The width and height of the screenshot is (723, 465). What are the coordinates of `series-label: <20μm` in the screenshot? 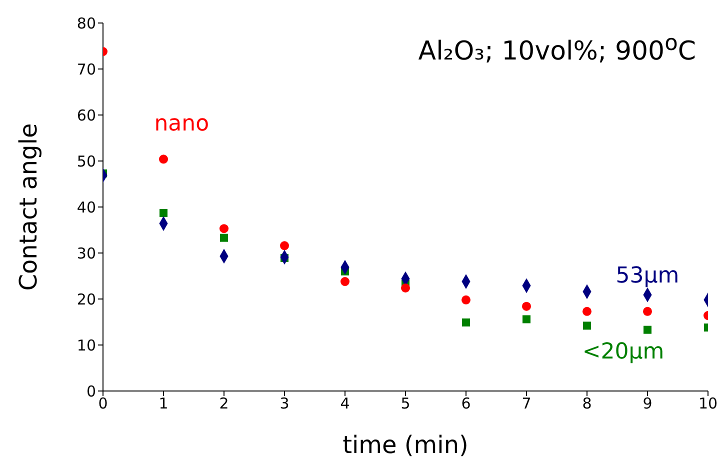 It's located at (623, 351).